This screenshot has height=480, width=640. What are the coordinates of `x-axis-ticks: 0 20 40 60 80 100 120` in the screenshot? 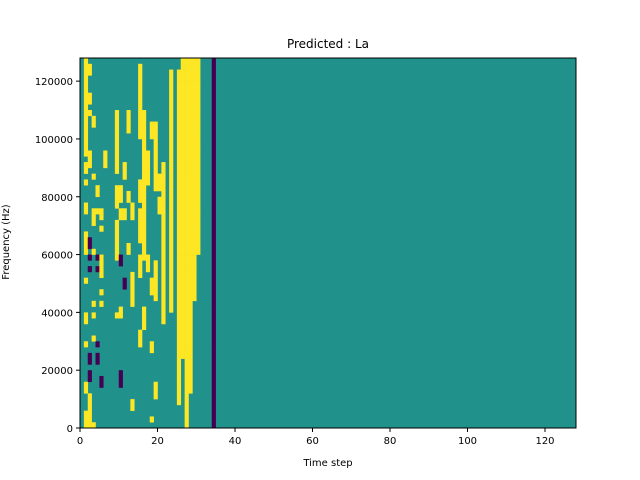 It's located at (316, 437).